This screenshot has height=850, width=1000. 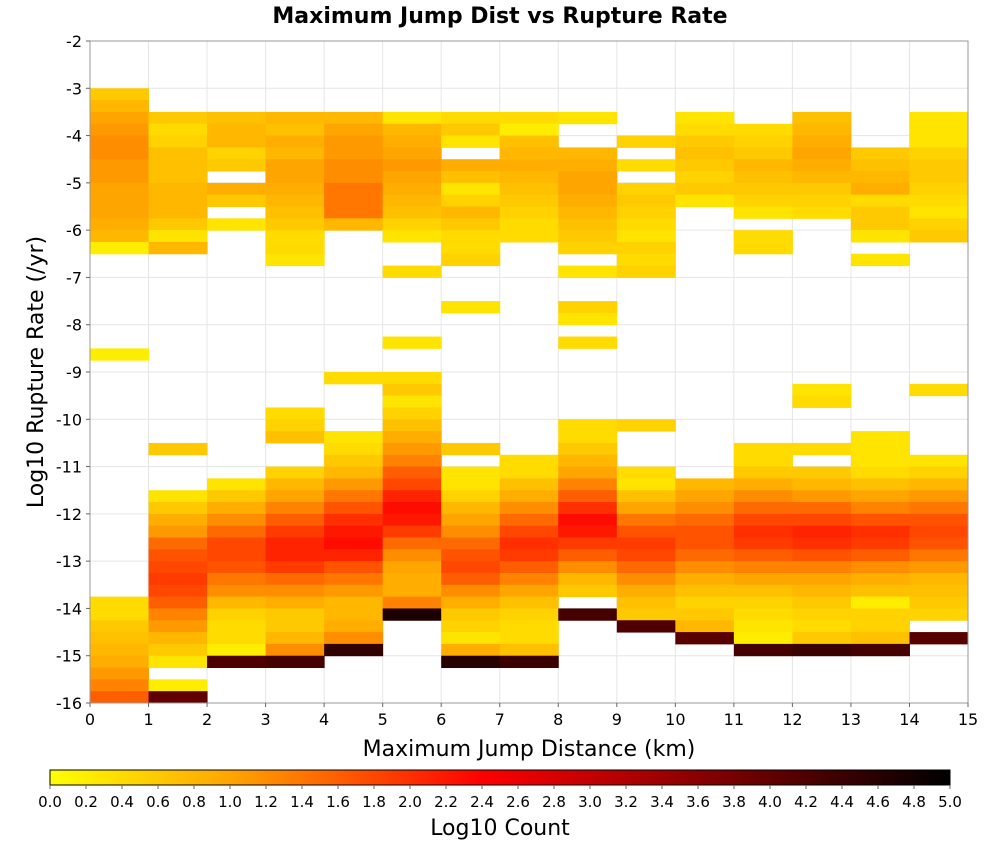 I want to click on colorbar-tick-label: 0.4, so click(x=122, y=802).